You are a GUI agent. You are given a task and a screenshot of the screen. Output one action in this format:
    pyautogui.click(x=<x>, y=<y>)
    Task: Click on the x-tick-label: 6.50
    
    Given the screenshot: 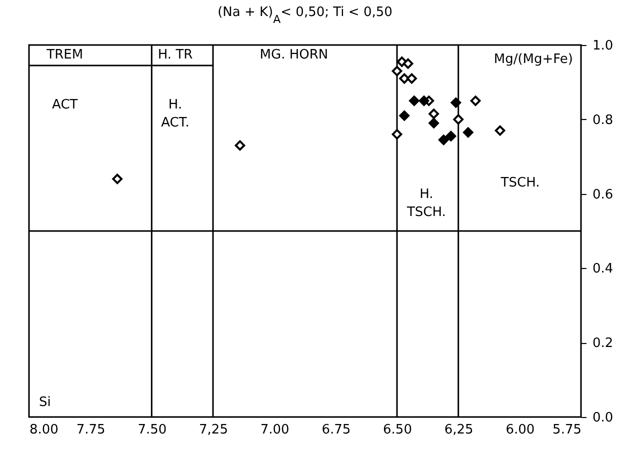 What is the action you would take?
    pyautogui.click(x=397, y=430)
    